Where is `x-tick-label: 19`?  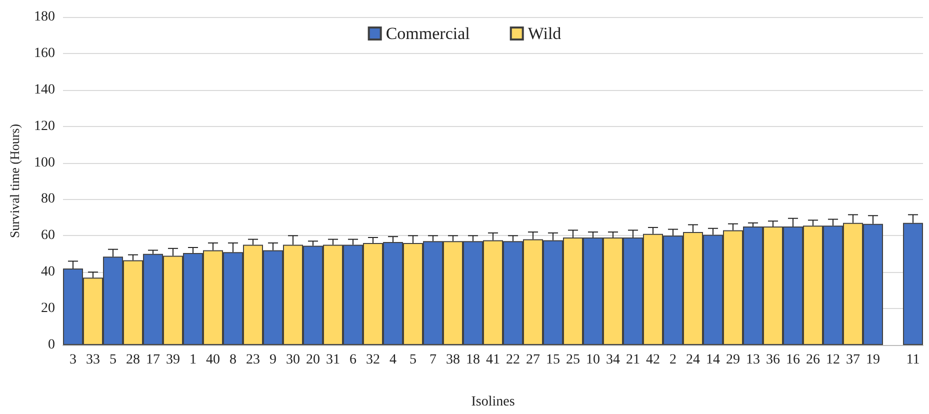 x-tick-label: 19 is located at coordinates (873, 360).